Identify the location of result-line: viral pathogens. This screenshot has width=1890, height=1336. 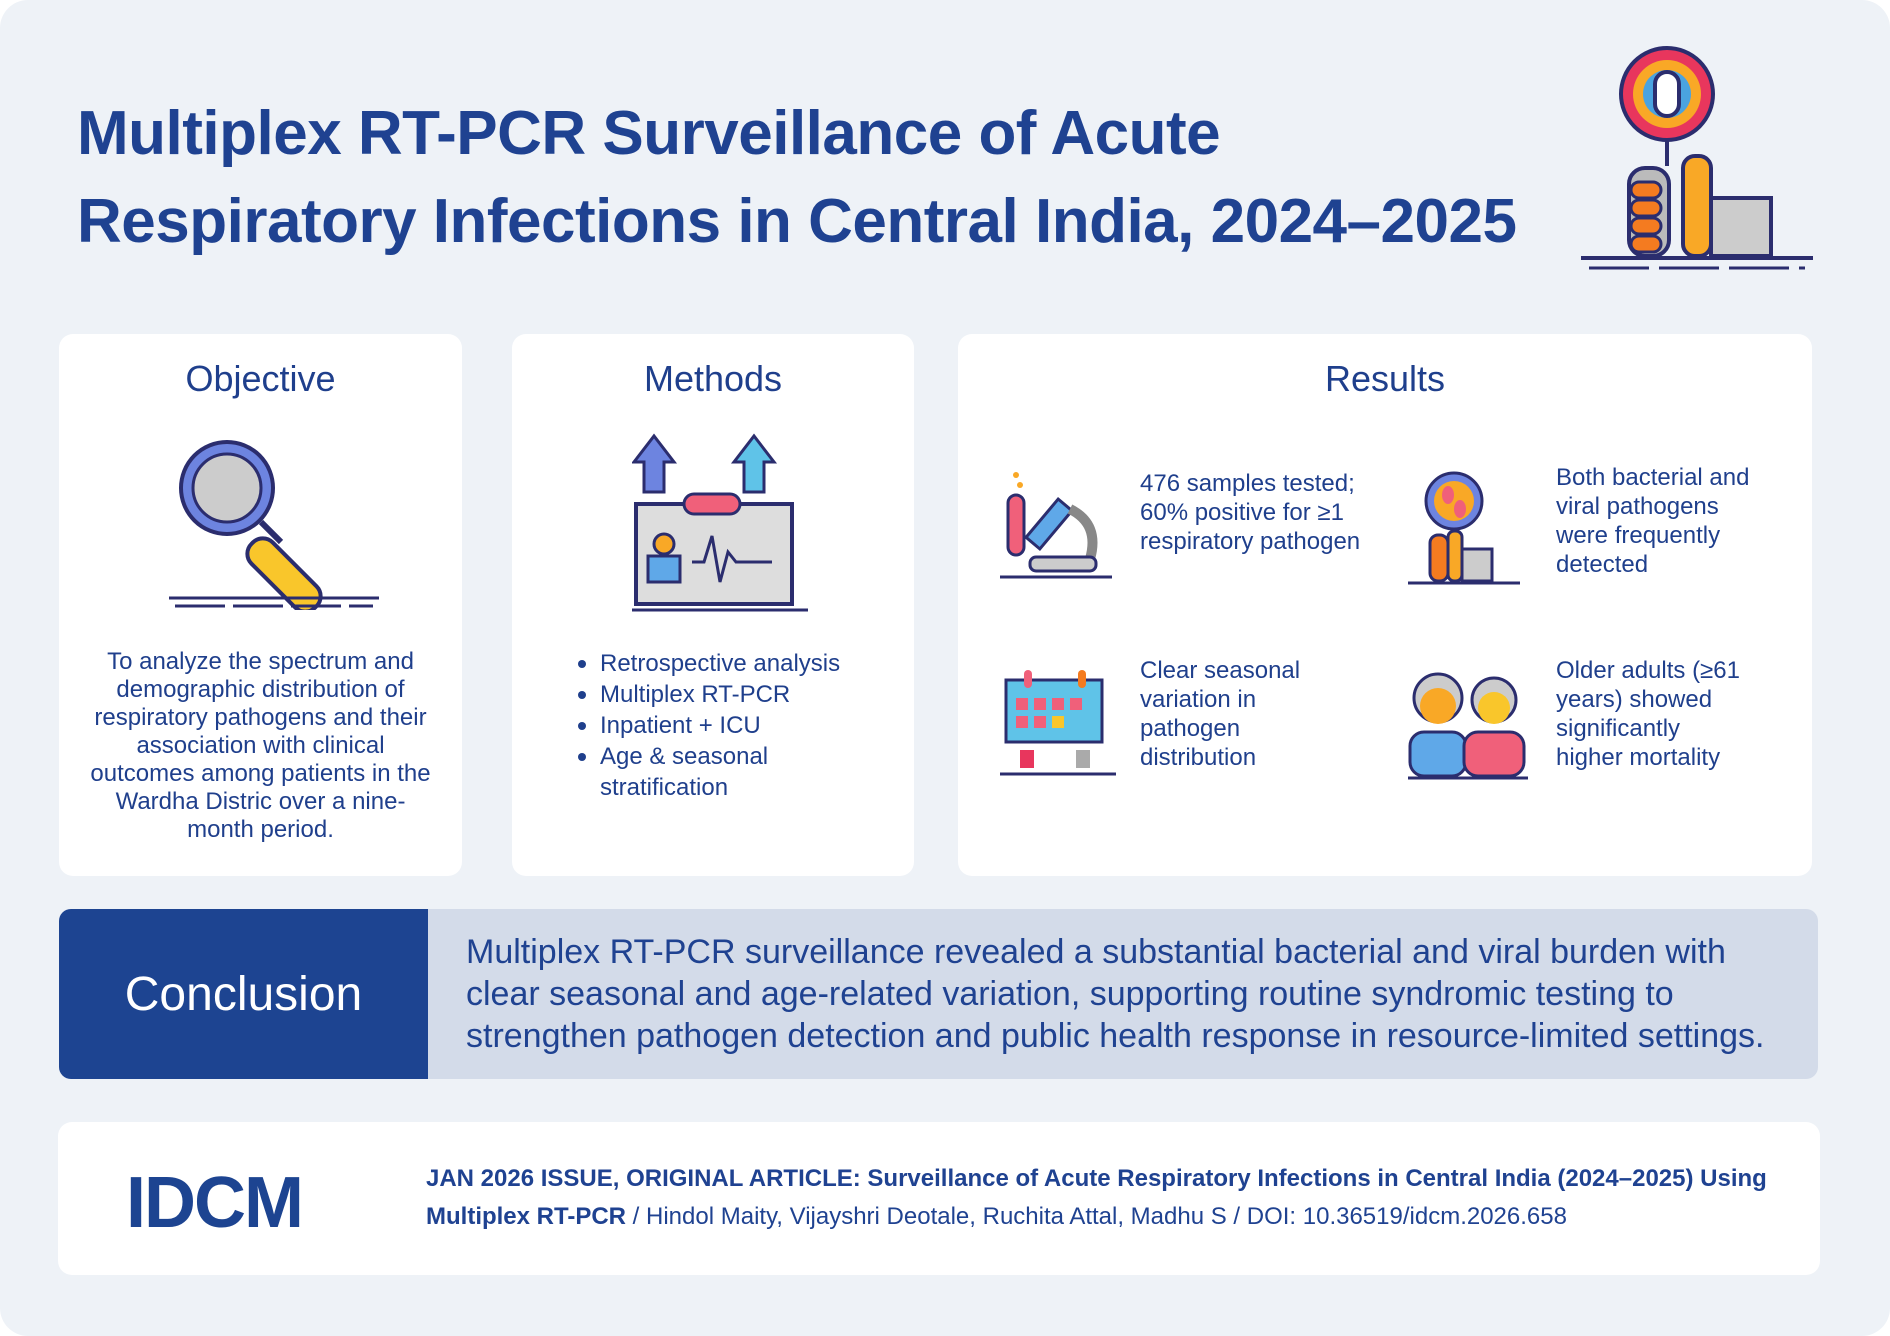
(1637, 506).